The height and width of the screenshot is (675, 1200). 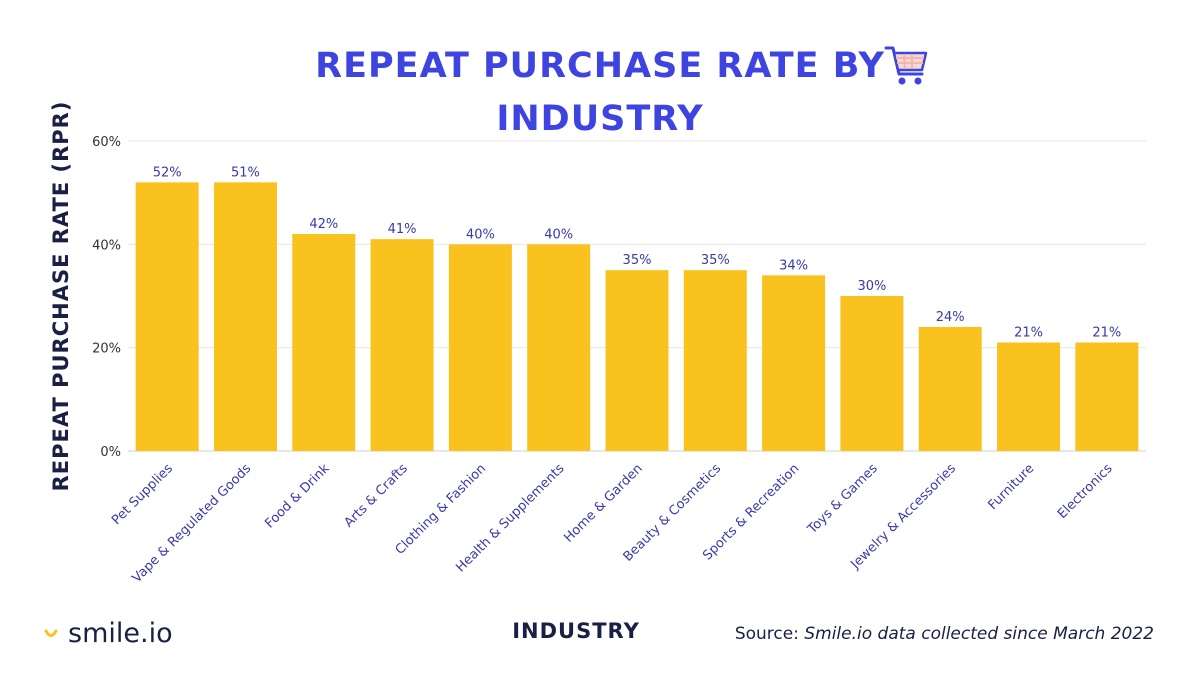 What do you see at coordinates (1085, 491) in the screenshot?
I see `x-tick-label: Electronics` at bounding box center [1085, 491].